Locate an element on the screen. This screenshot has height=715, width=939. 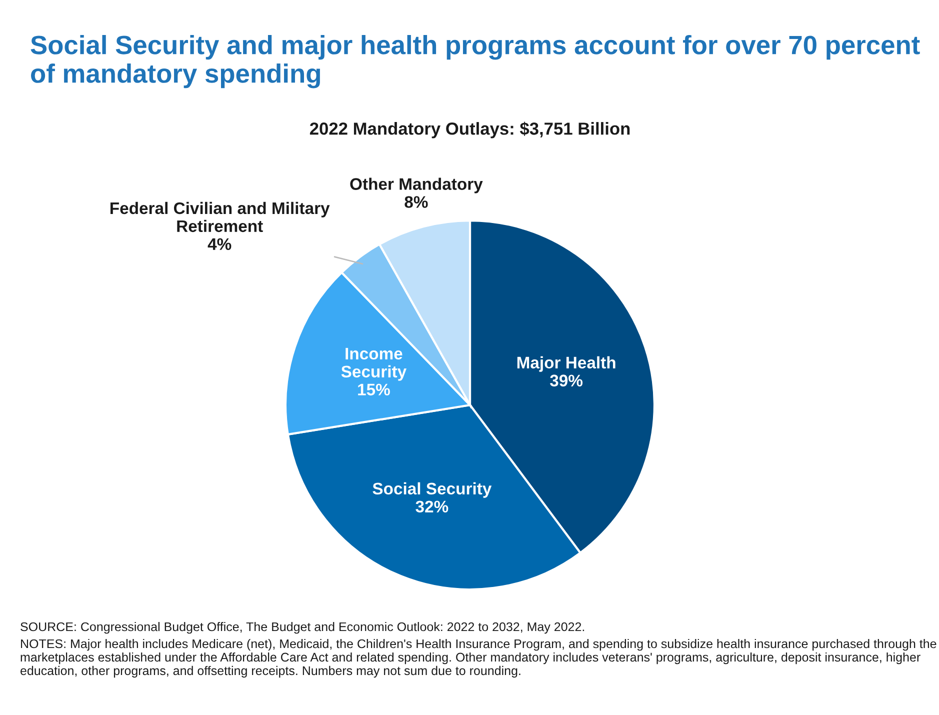
data-label: 39% is located at coordinates (566, 380).